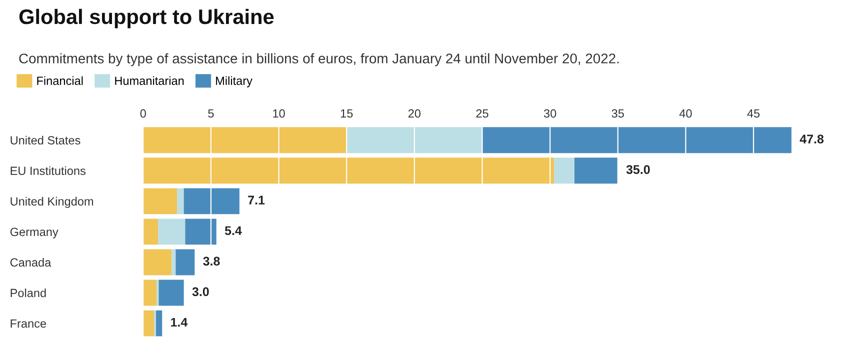  Describe the element at coordinates (233, 231) in the screenshot. I see `total-label: 5.4` at that location.